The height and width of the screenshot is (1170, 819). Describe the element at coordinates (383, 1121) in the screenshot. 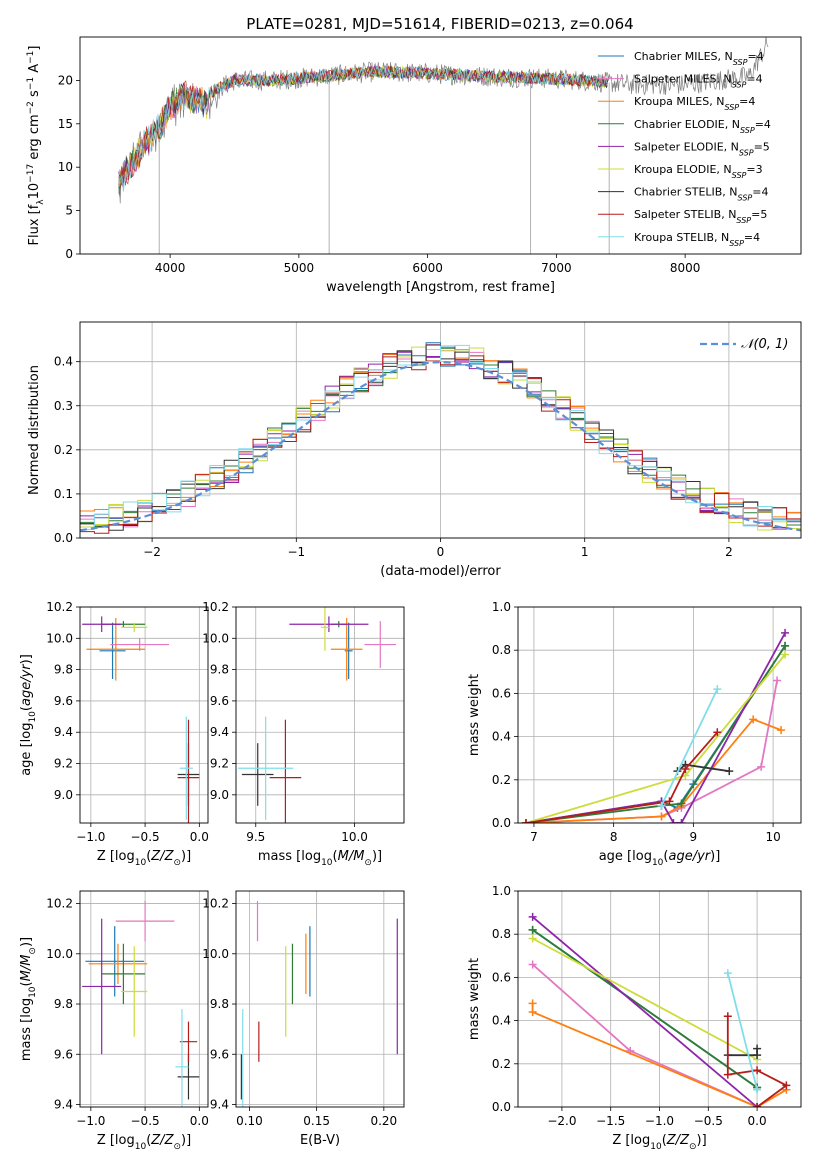

I see `x-tick-label: 0.20` at that location.